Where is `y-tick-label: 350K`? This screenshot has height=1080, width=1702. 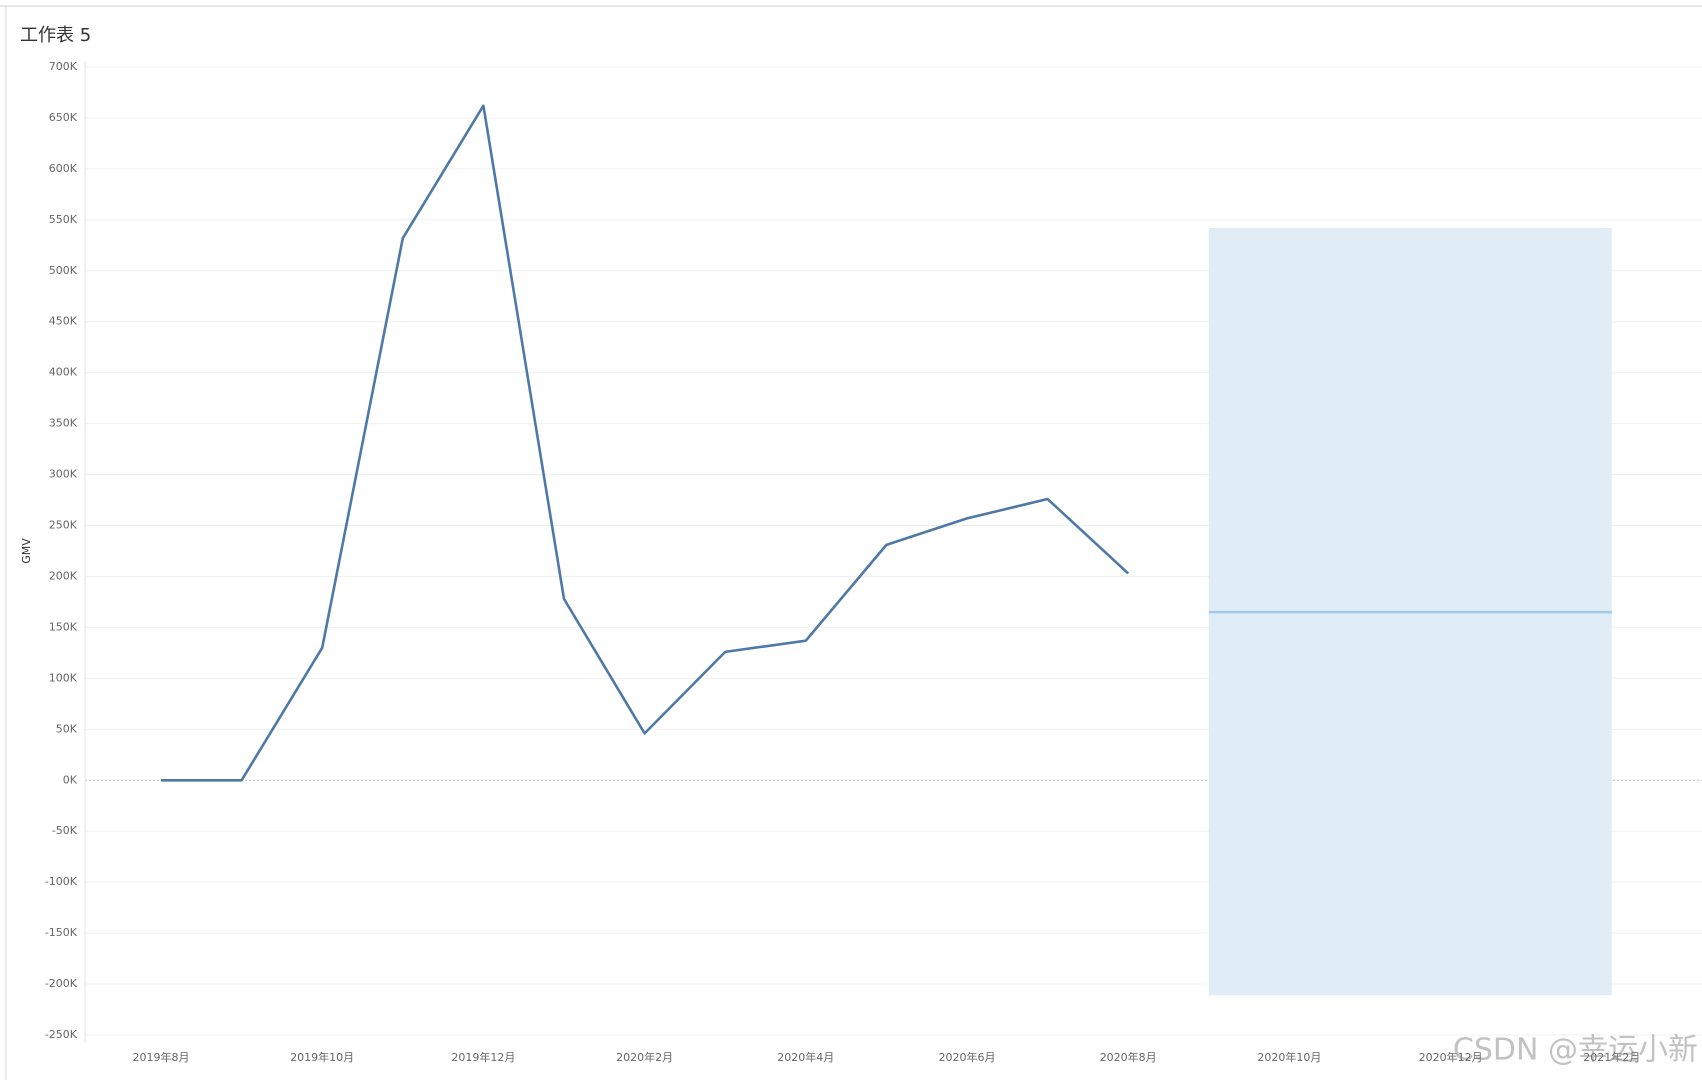 y-tick-label: 350K is located at coordinates (63, 423).